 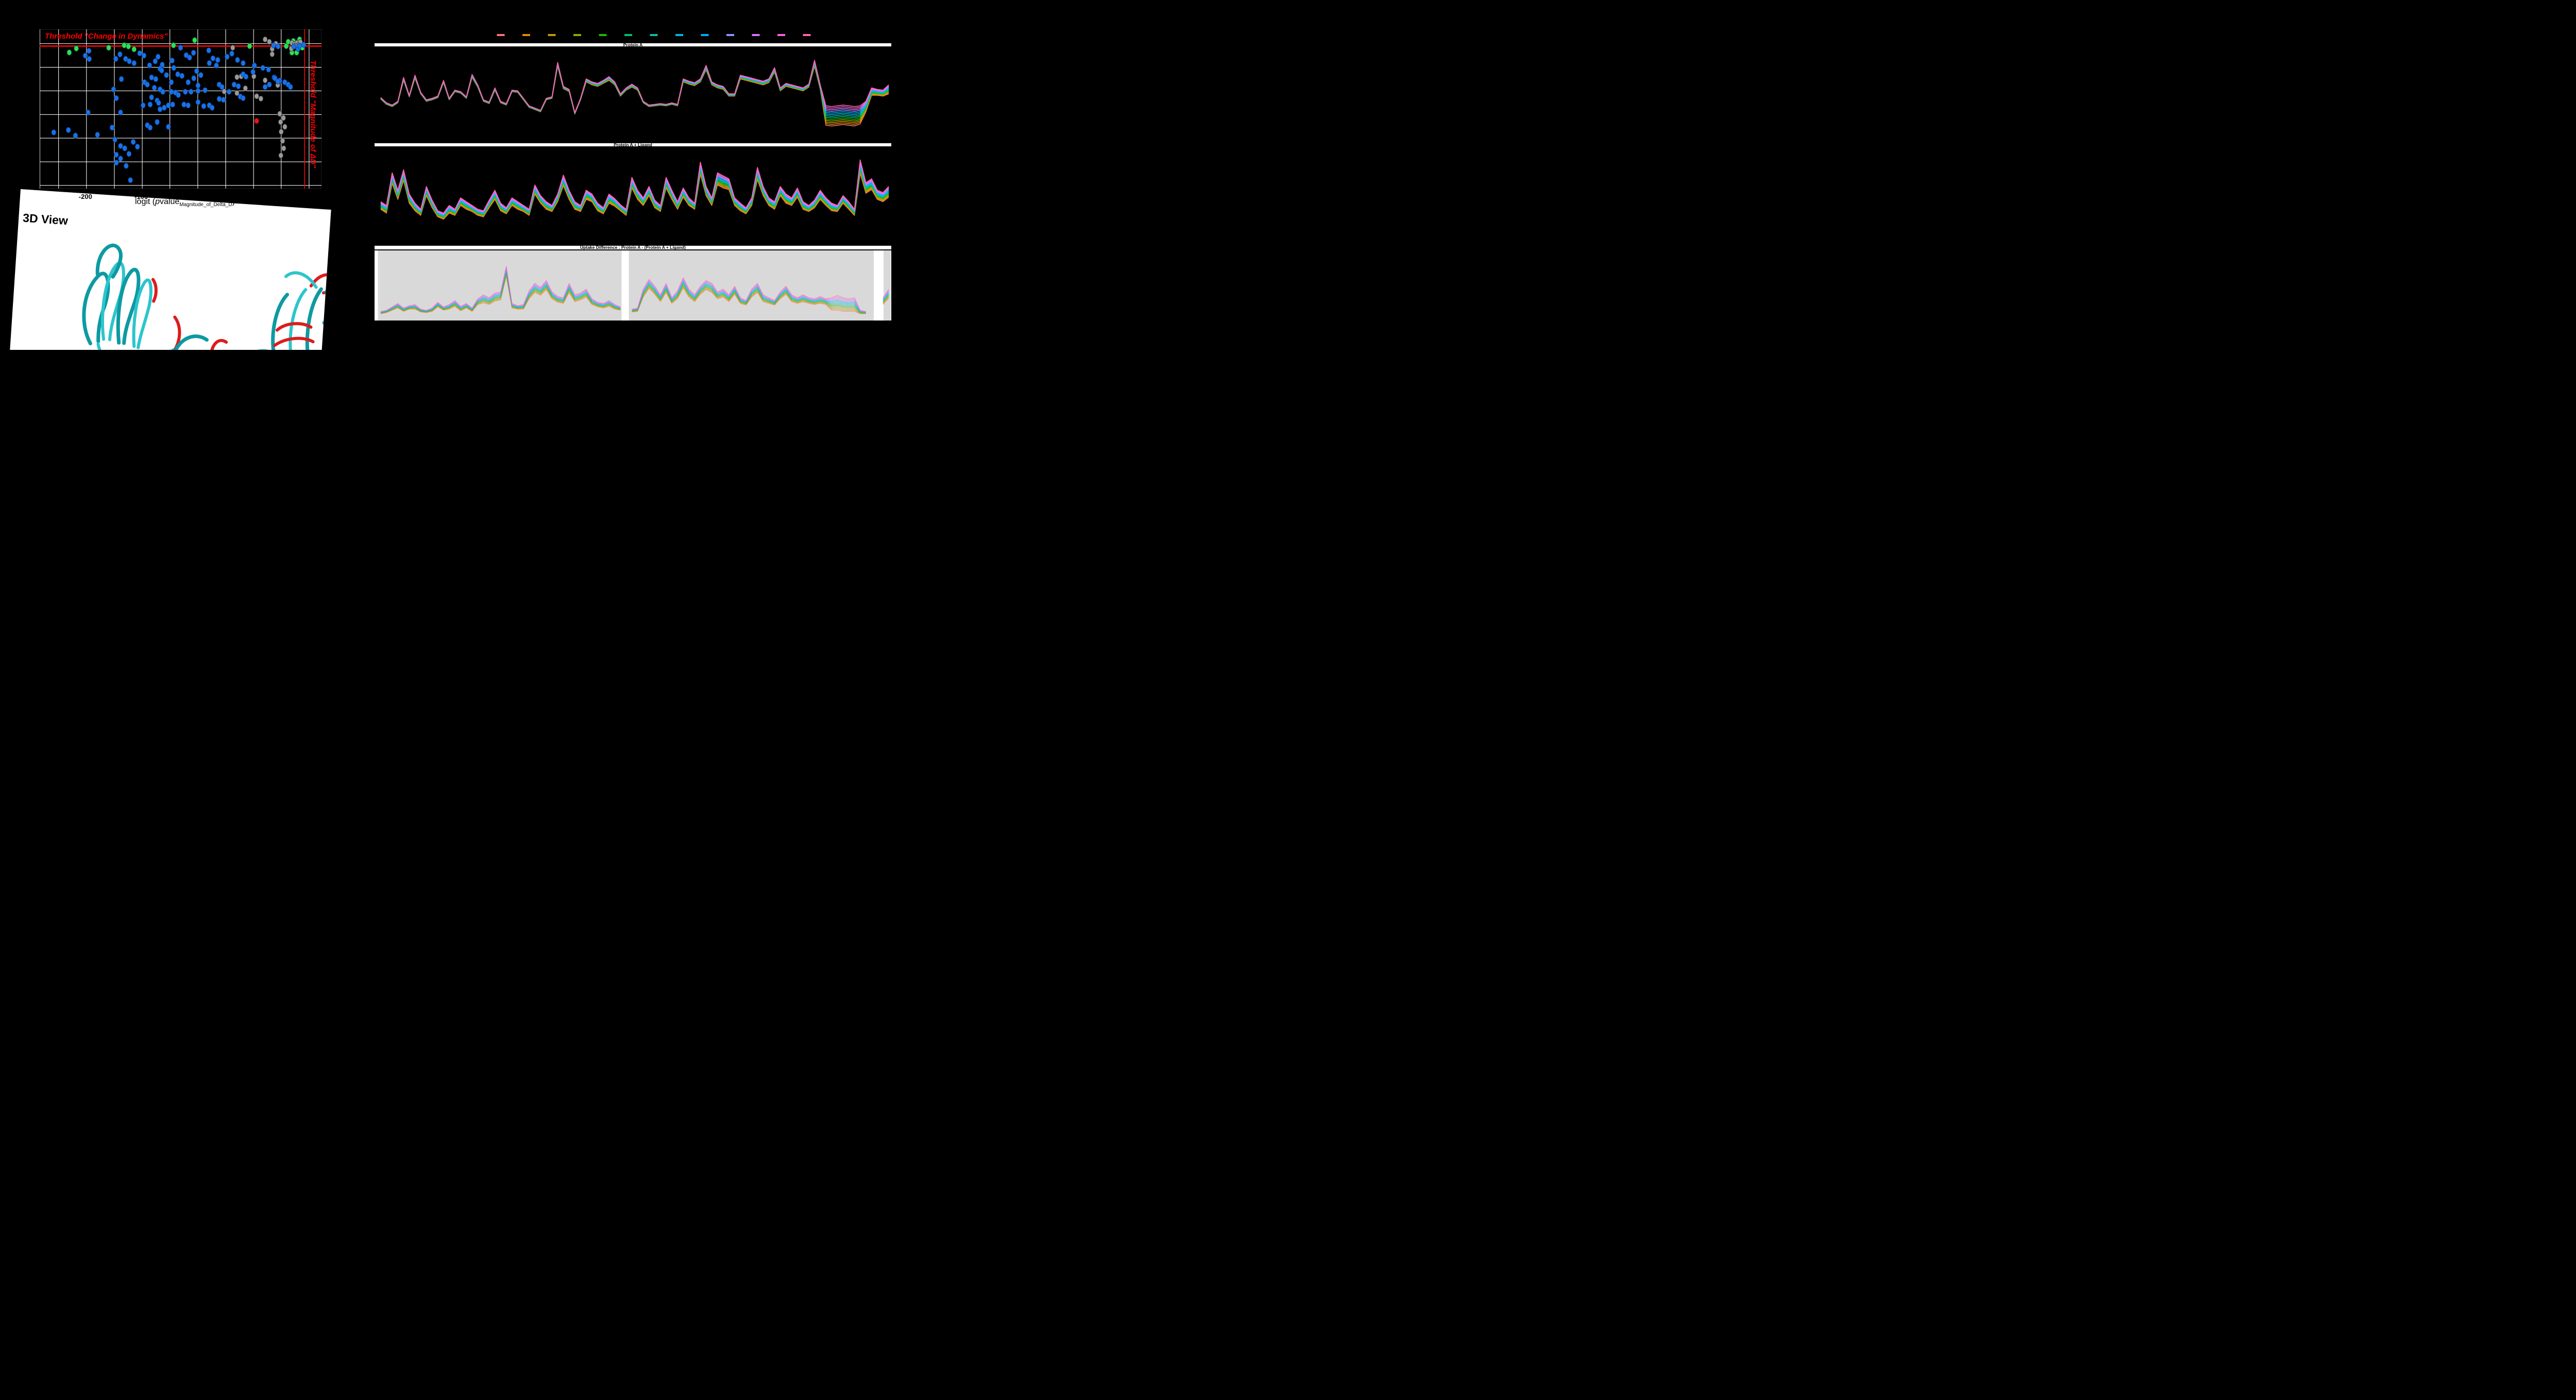 What do you see at coordinates (633, 195) in the screenshot?
I see `uptake-chart-protein-a-ligand` at bounding box center [633, 195].